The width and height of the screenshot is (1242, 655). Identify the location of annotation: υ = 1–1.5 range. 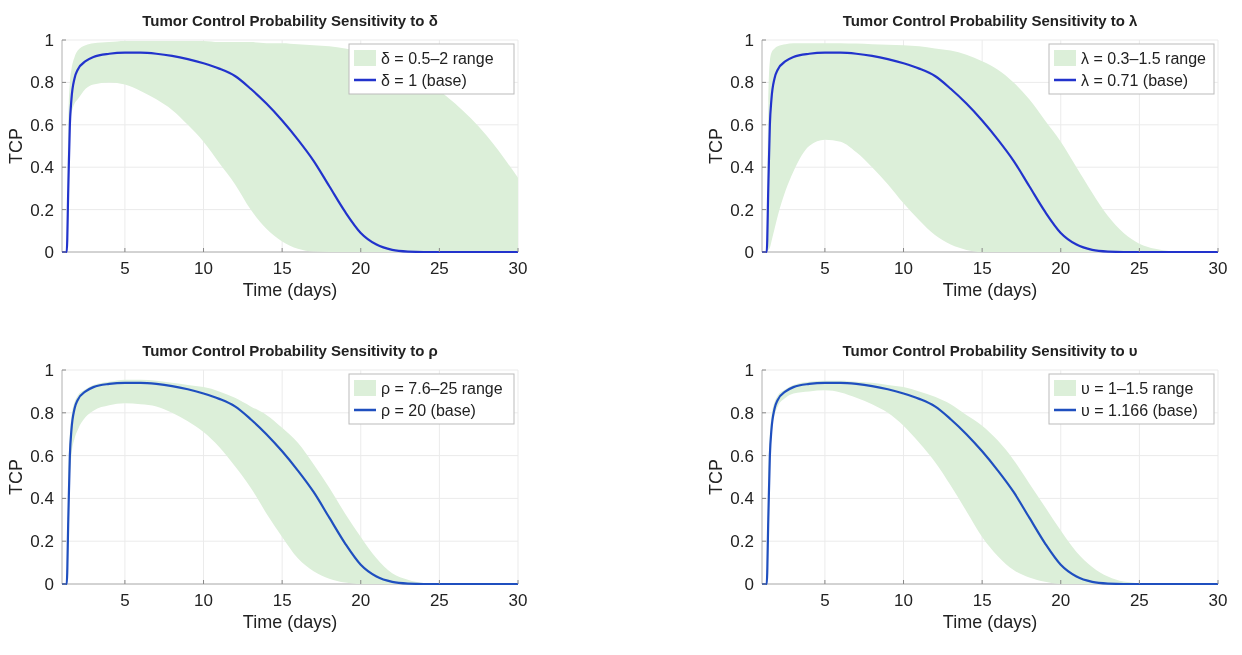
(1137, 388).